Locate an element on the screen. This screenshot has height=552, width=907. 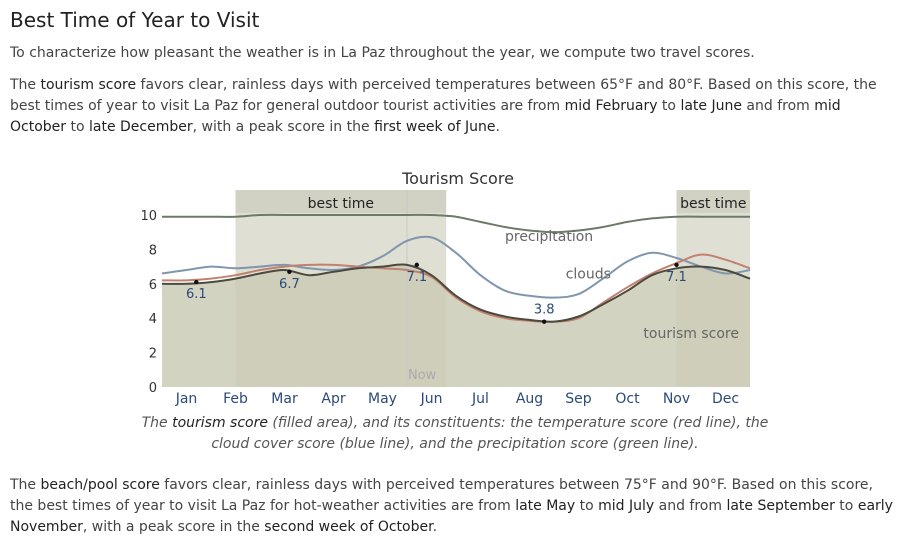
x-tick-label: Jan is located at coordinates (186, 399).